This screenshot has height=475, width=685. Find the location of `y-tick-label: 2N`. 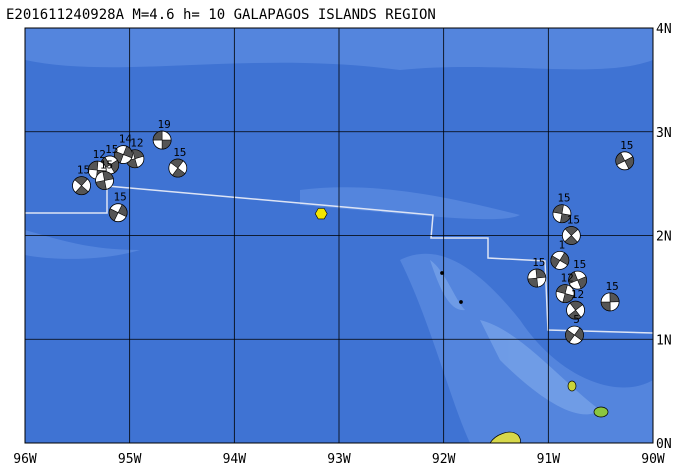

y-tick-label: 2N is located at coordinates (664, 237).